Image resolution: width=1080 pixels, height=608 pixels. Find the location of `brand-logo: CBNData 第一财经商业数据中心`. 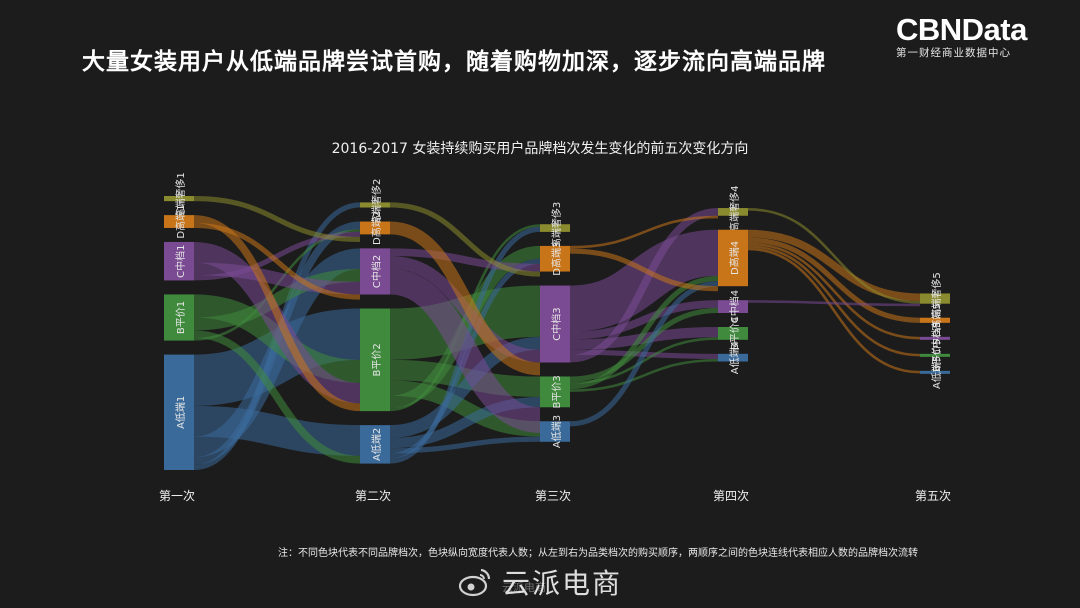

brand-logo: CBNData 第一财经商业数据中心 is located at coordinates (981, 37).